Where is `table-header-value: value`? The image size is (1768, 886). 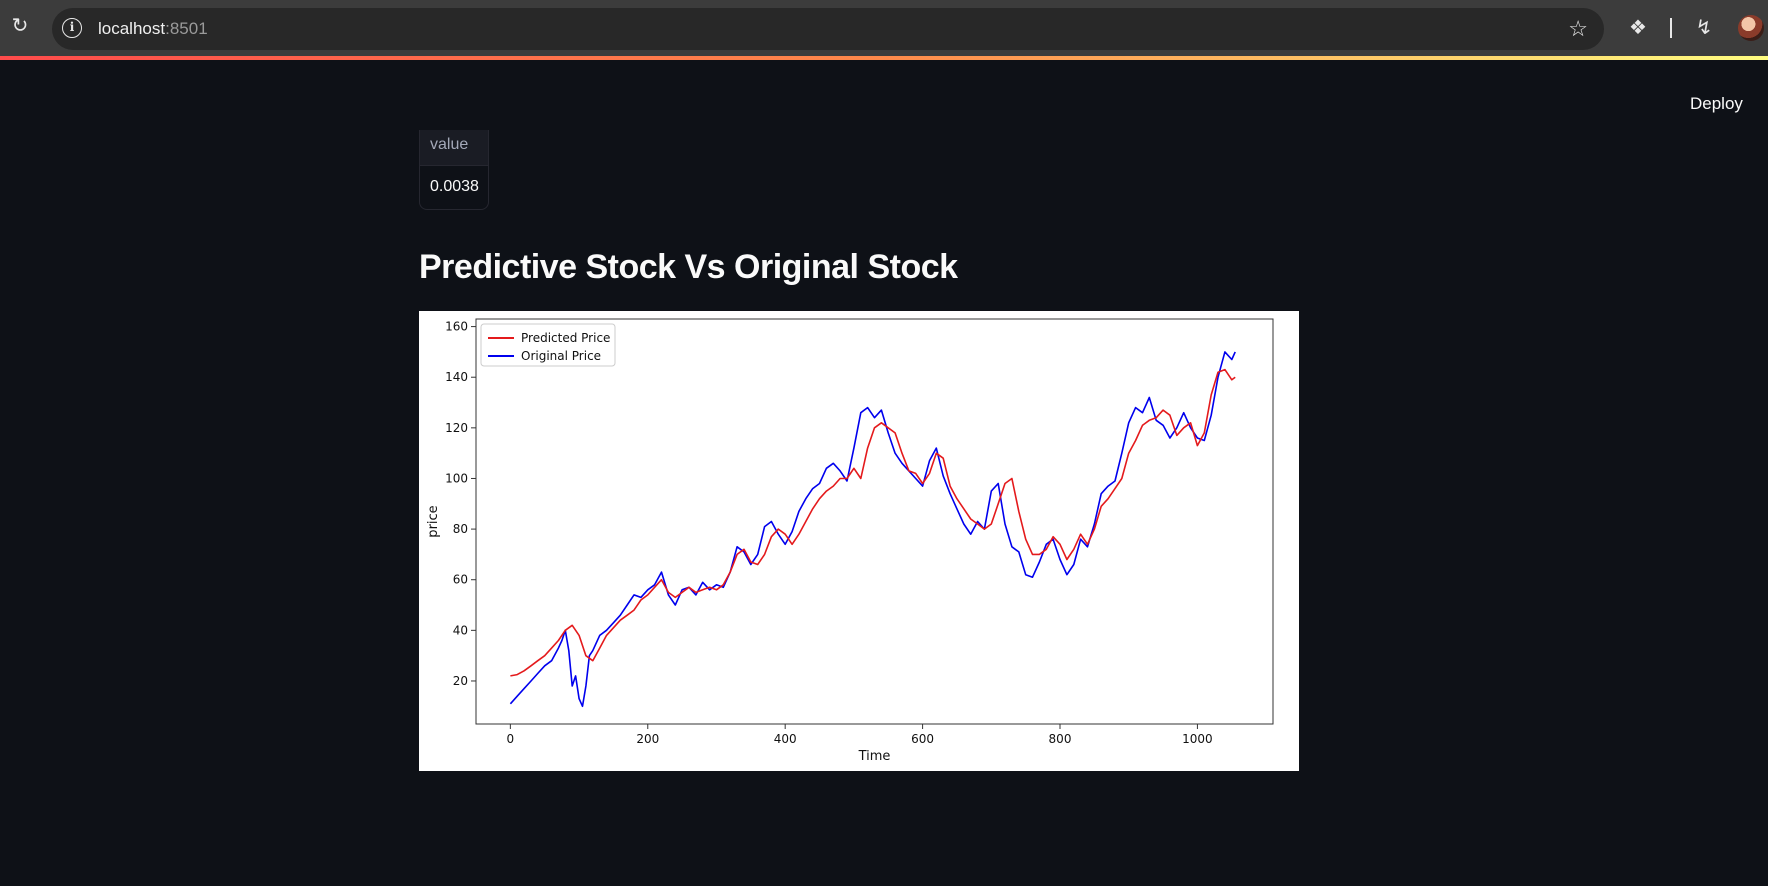
table-header-value: value is located at coordinates (454, 148).